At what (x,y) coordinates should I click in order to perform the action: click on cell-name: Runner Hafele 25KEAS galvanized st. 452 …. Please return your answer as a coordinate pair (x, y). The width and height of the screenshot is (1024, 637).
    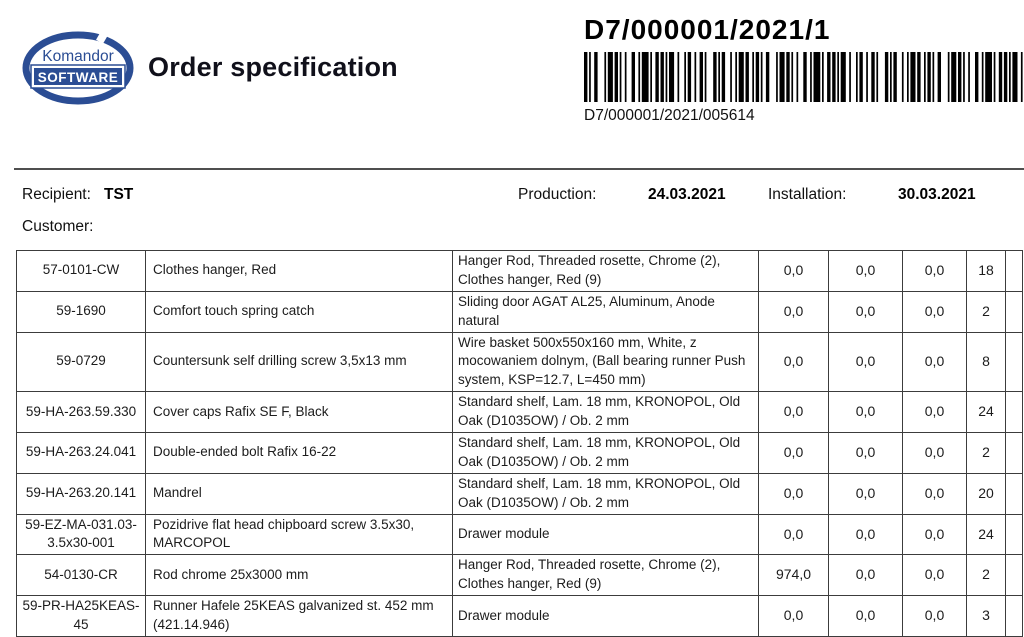
    Looking at the image, I should click on (299, 616).